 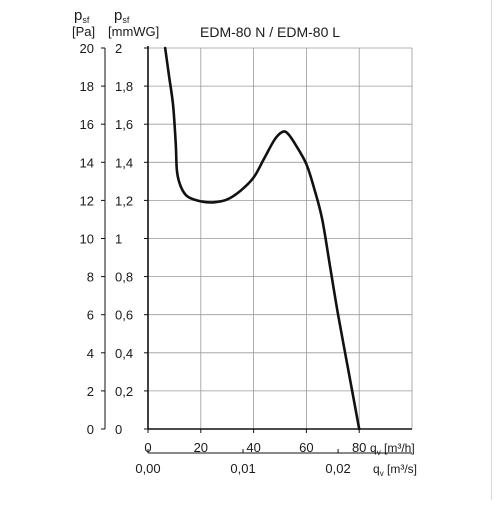 I want to click on y-tick-label-pa: 14, so click(x=87, y=162).